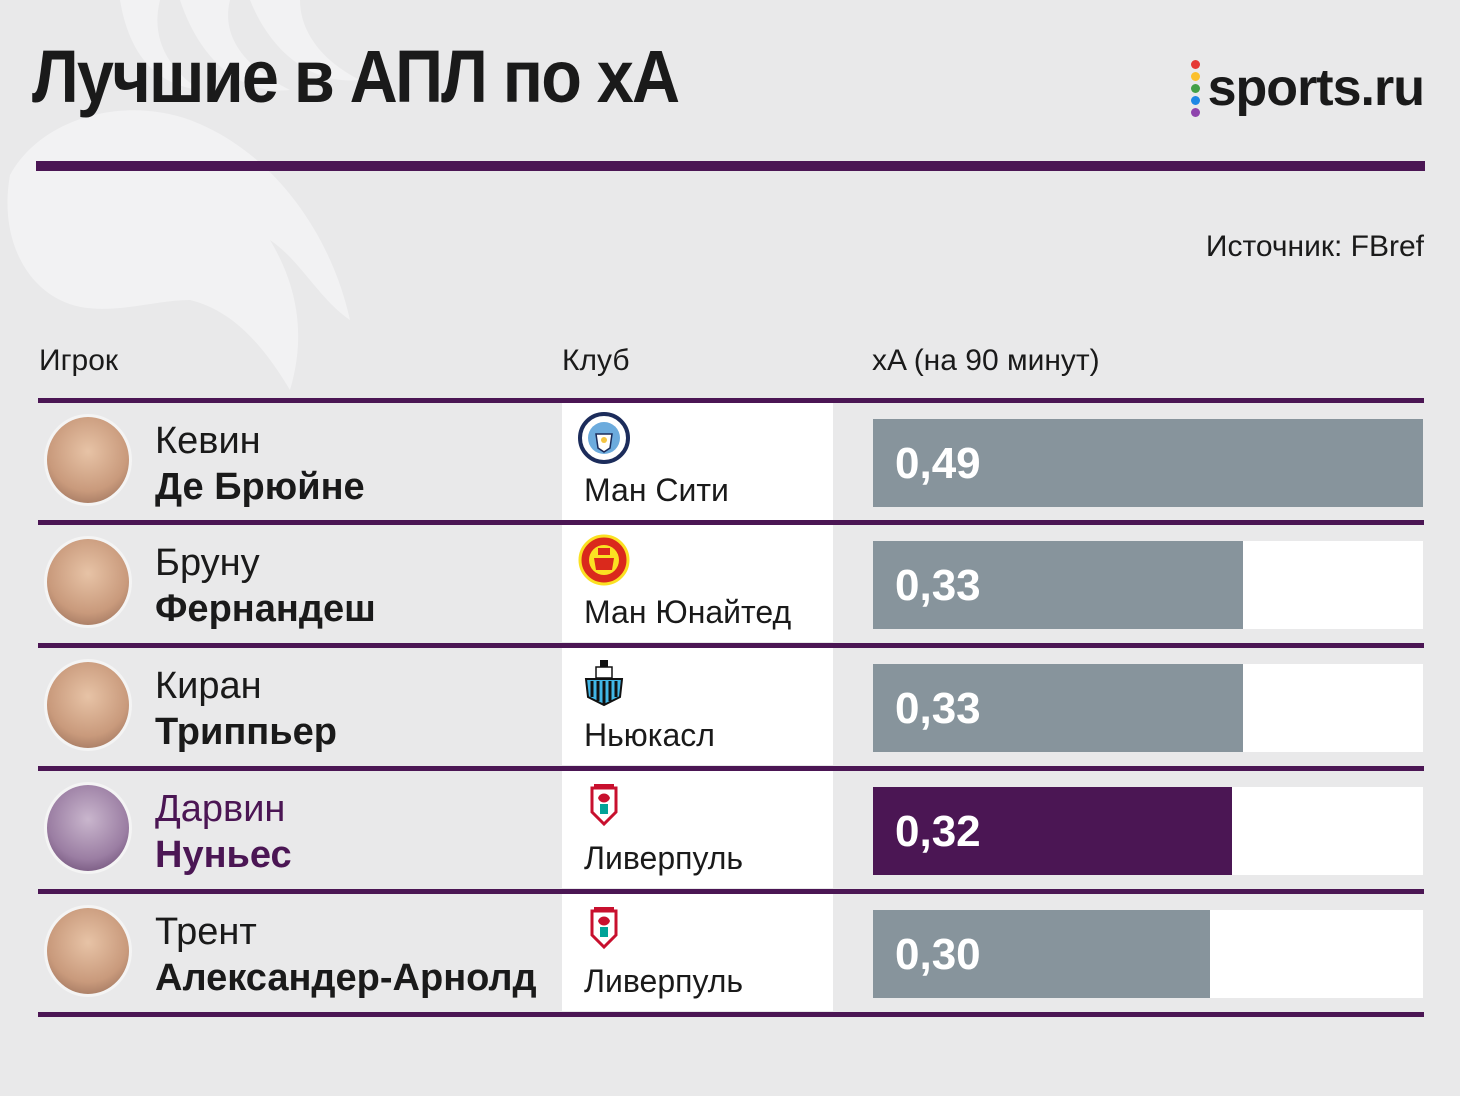 The width and height of the screenshot is (1460, 1096). I want to click on man-united-crest-icon, so click(604, 560).